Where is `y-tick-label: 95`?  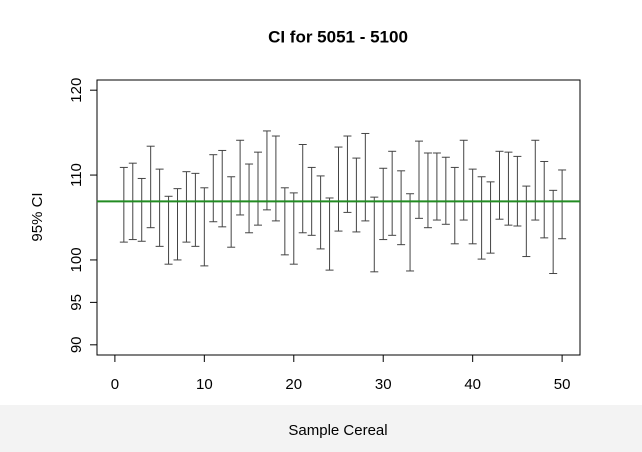 y-tick-label: 95 is located at coordinates (76, 302).